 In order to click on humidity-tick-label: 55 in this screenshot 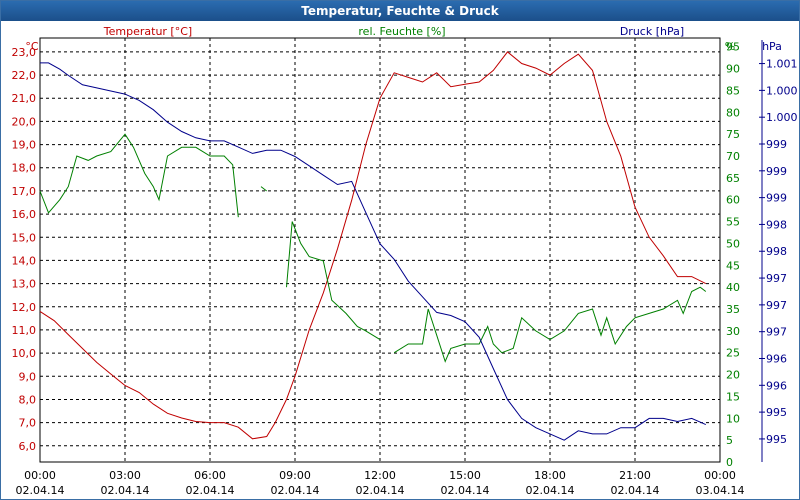, I will do `click(733, 222)`.